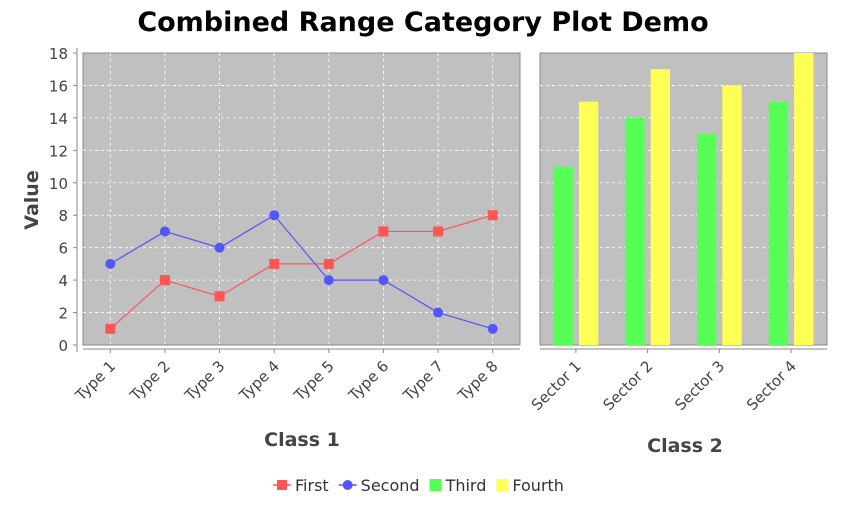  Describe the element at coordinates (302, 440) in the screenshot. I see `x-axis-label-class-1: Class 1` at that location.